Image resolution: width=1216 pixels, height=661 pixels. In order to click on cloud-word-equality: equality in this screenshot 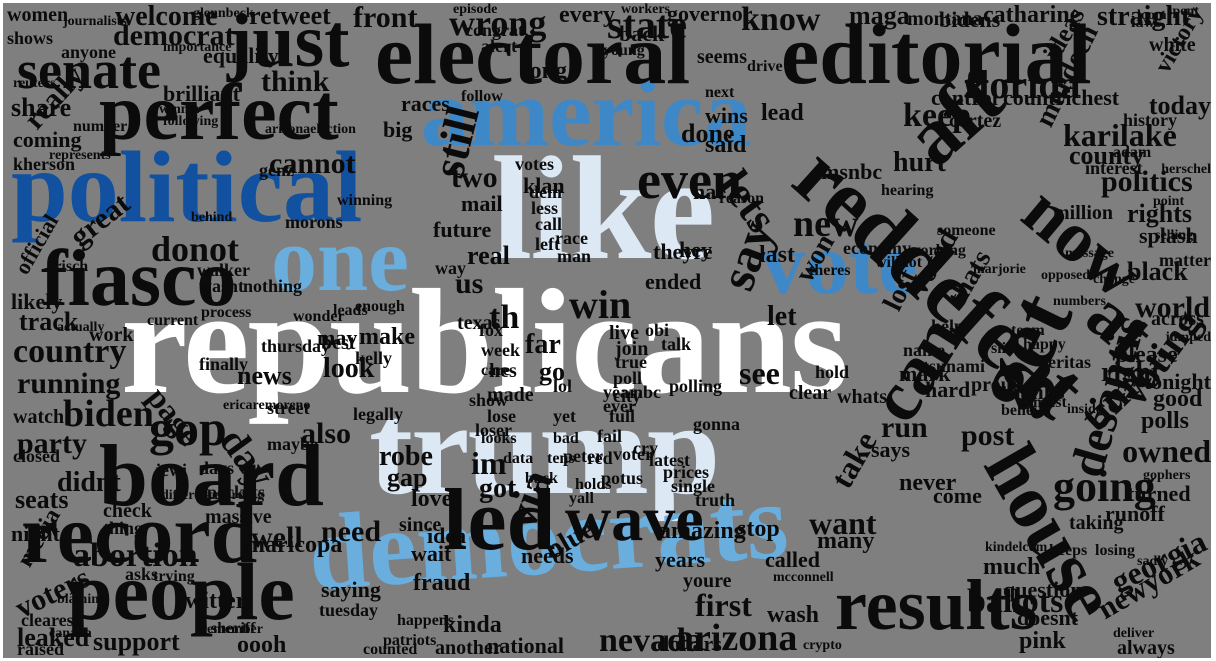, I will do `click(241, 55)`.